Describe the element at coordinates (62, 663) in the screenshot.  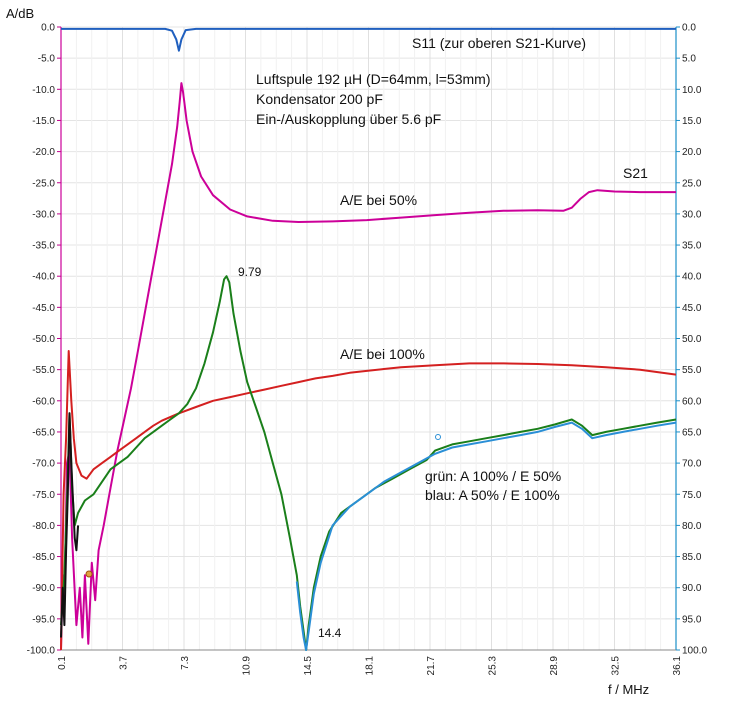
I see `x-tick-label: 0.1` at that location.